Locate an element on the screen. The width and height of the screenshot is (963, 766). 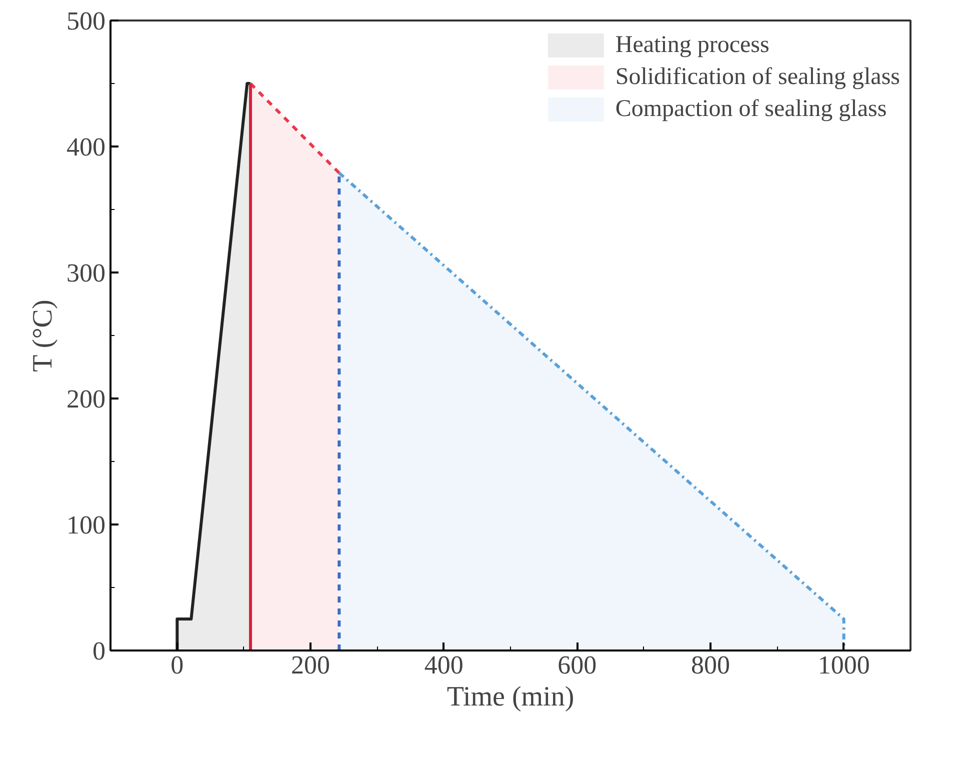
y-tick-label: 400 is located at coordinates (86, 147).